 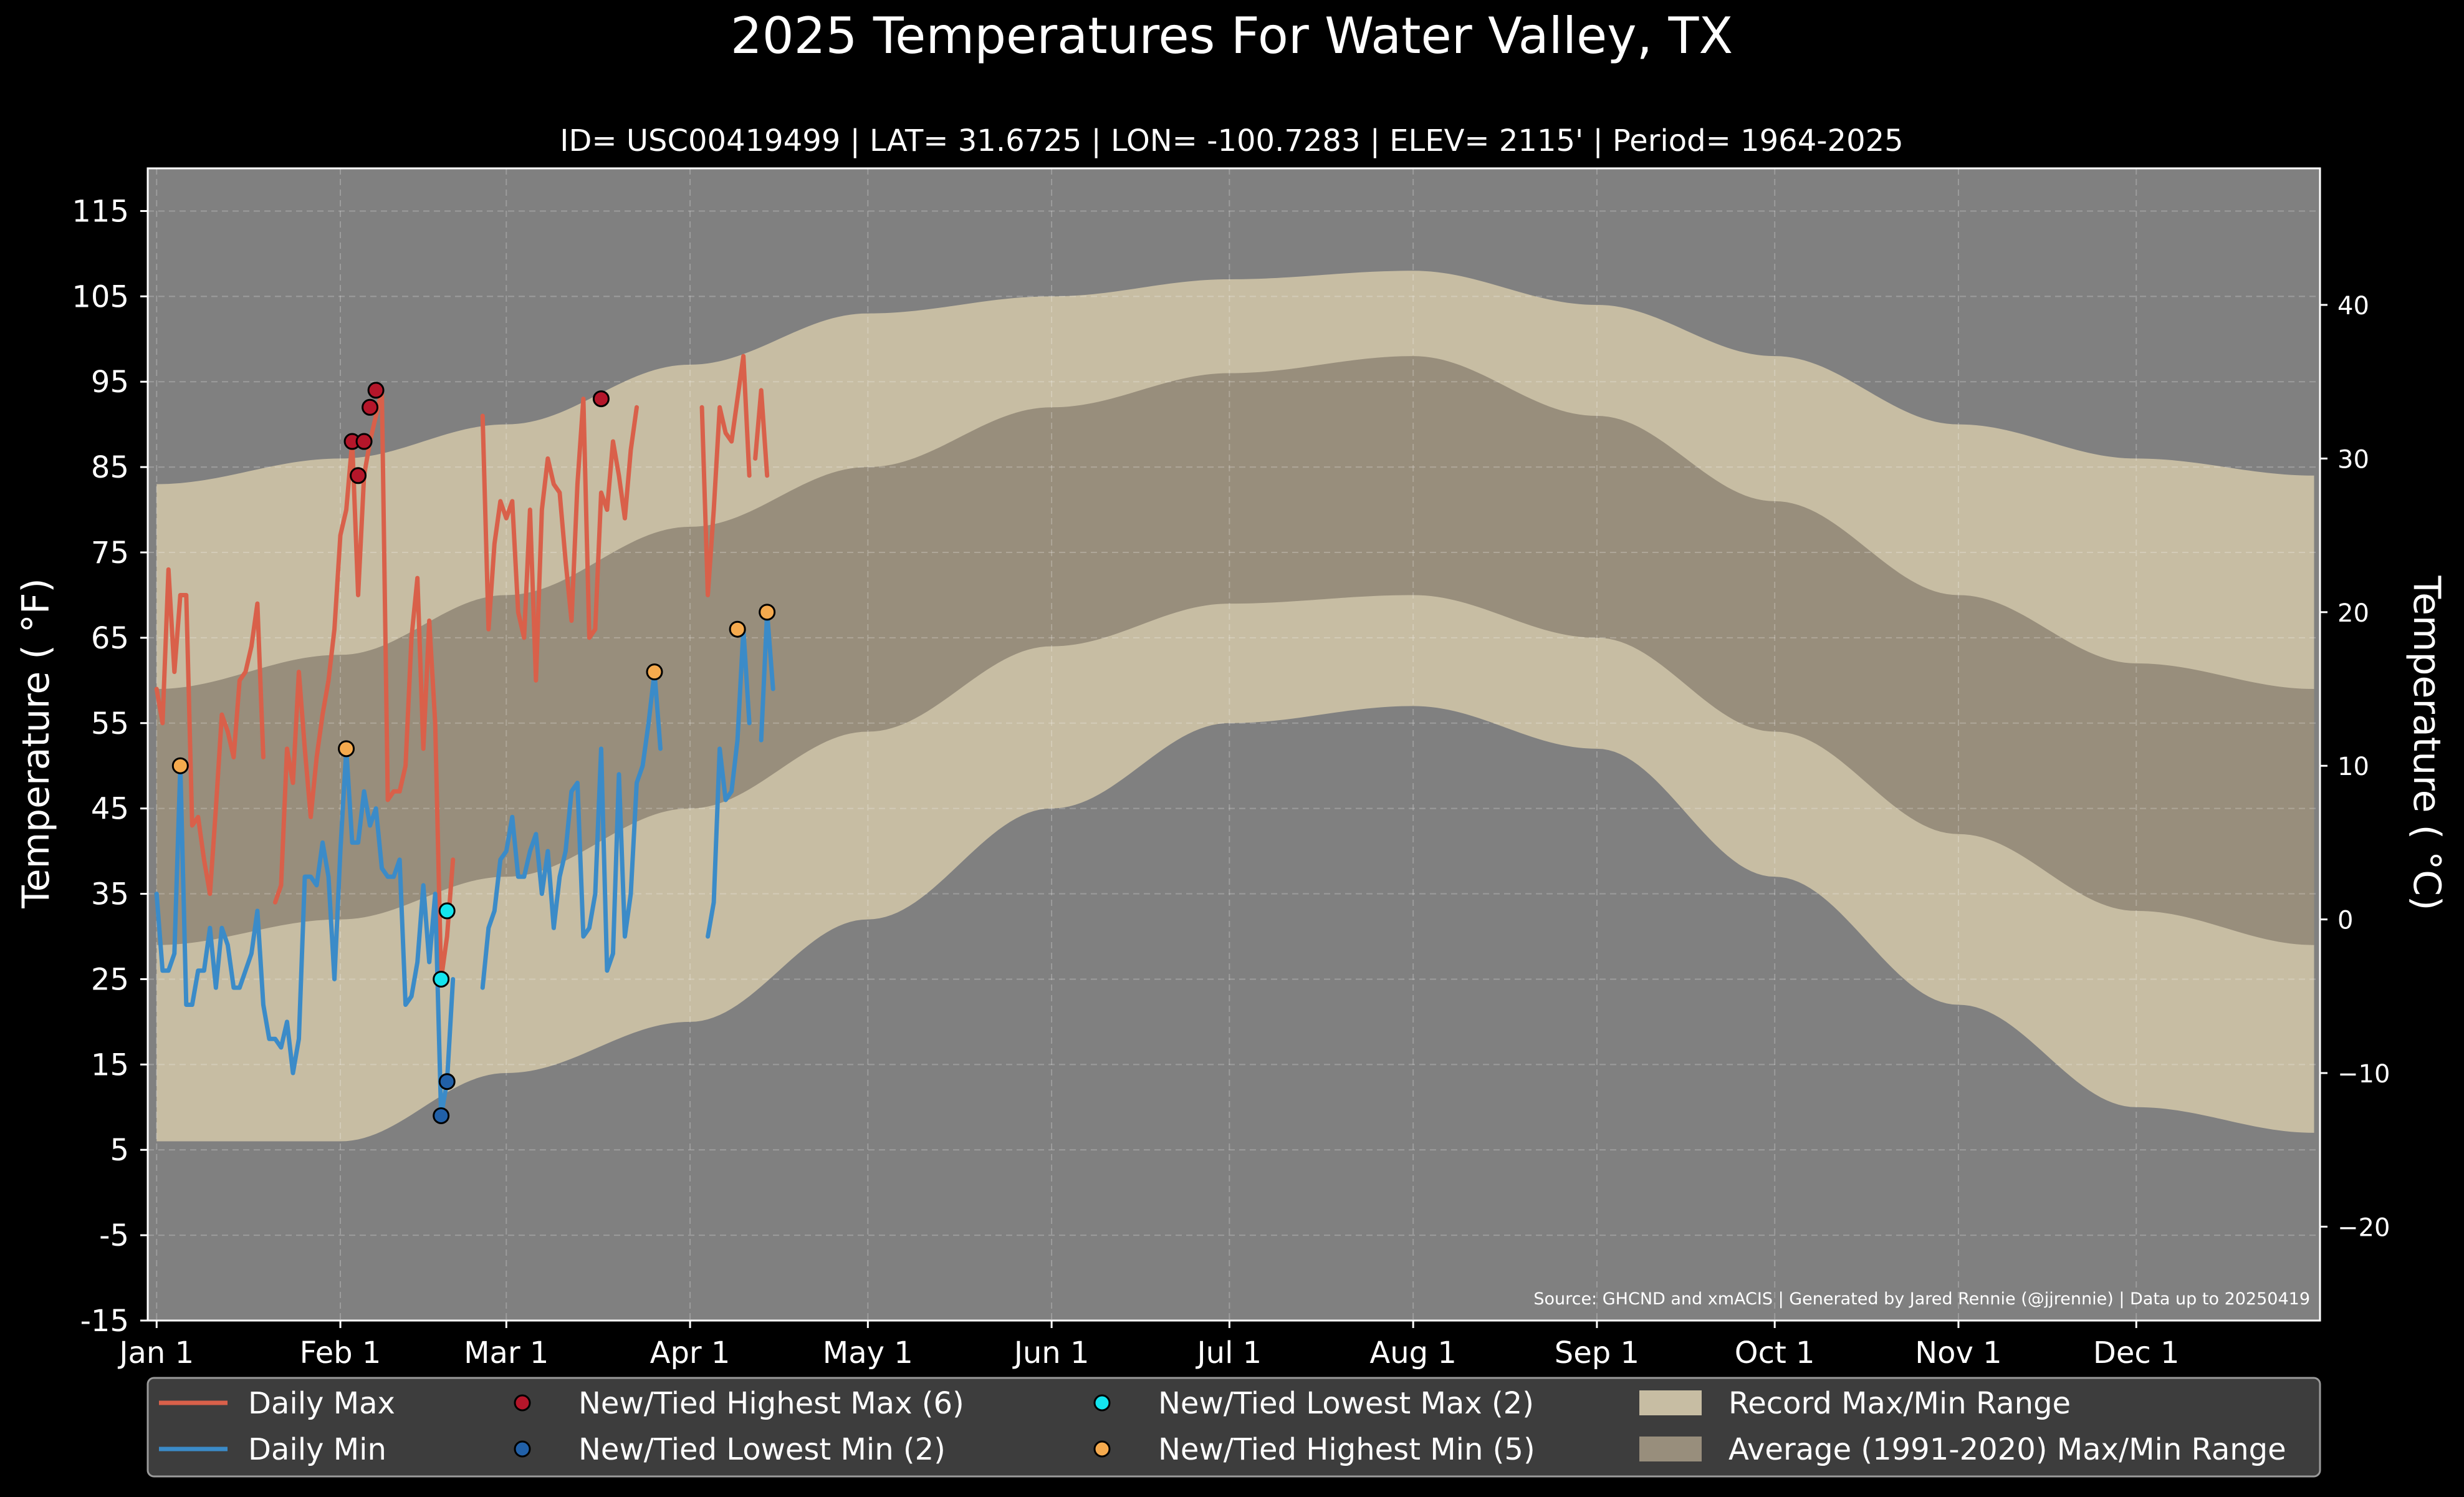 What do you see at coordinates (2007, 1449) in the screenshot?
I see `legend-label: Average (1991-2020) Max/Min Range` at bounding box center [2007, 1449].